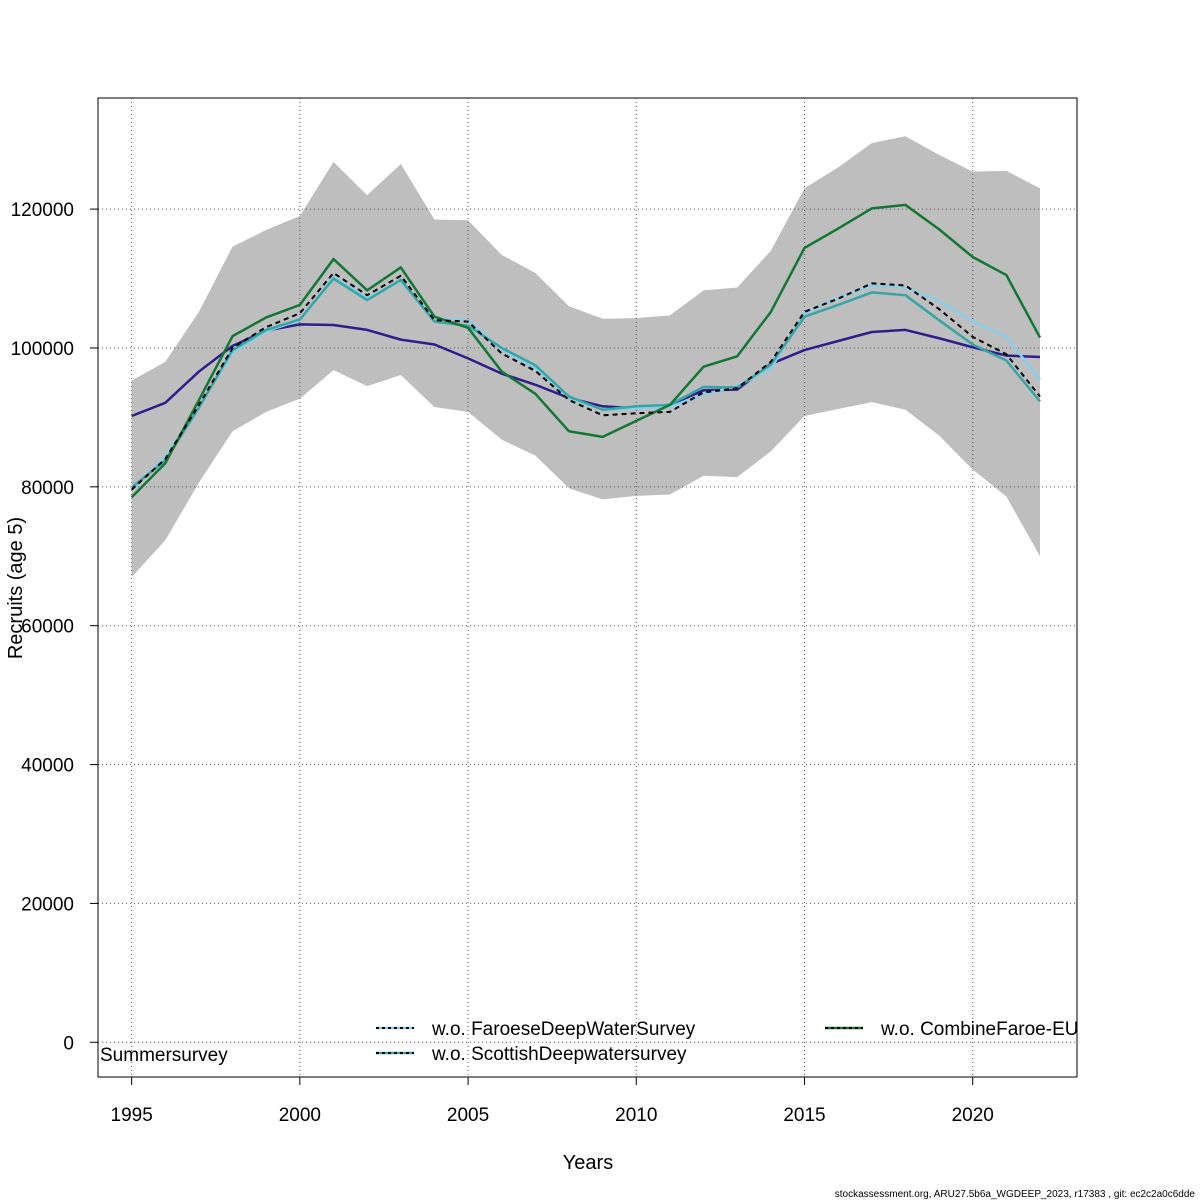 Image resolution: width=1200 pixels, height=1200 pixels. I want to click on y-tick-label: 20000, so click(47, 904).